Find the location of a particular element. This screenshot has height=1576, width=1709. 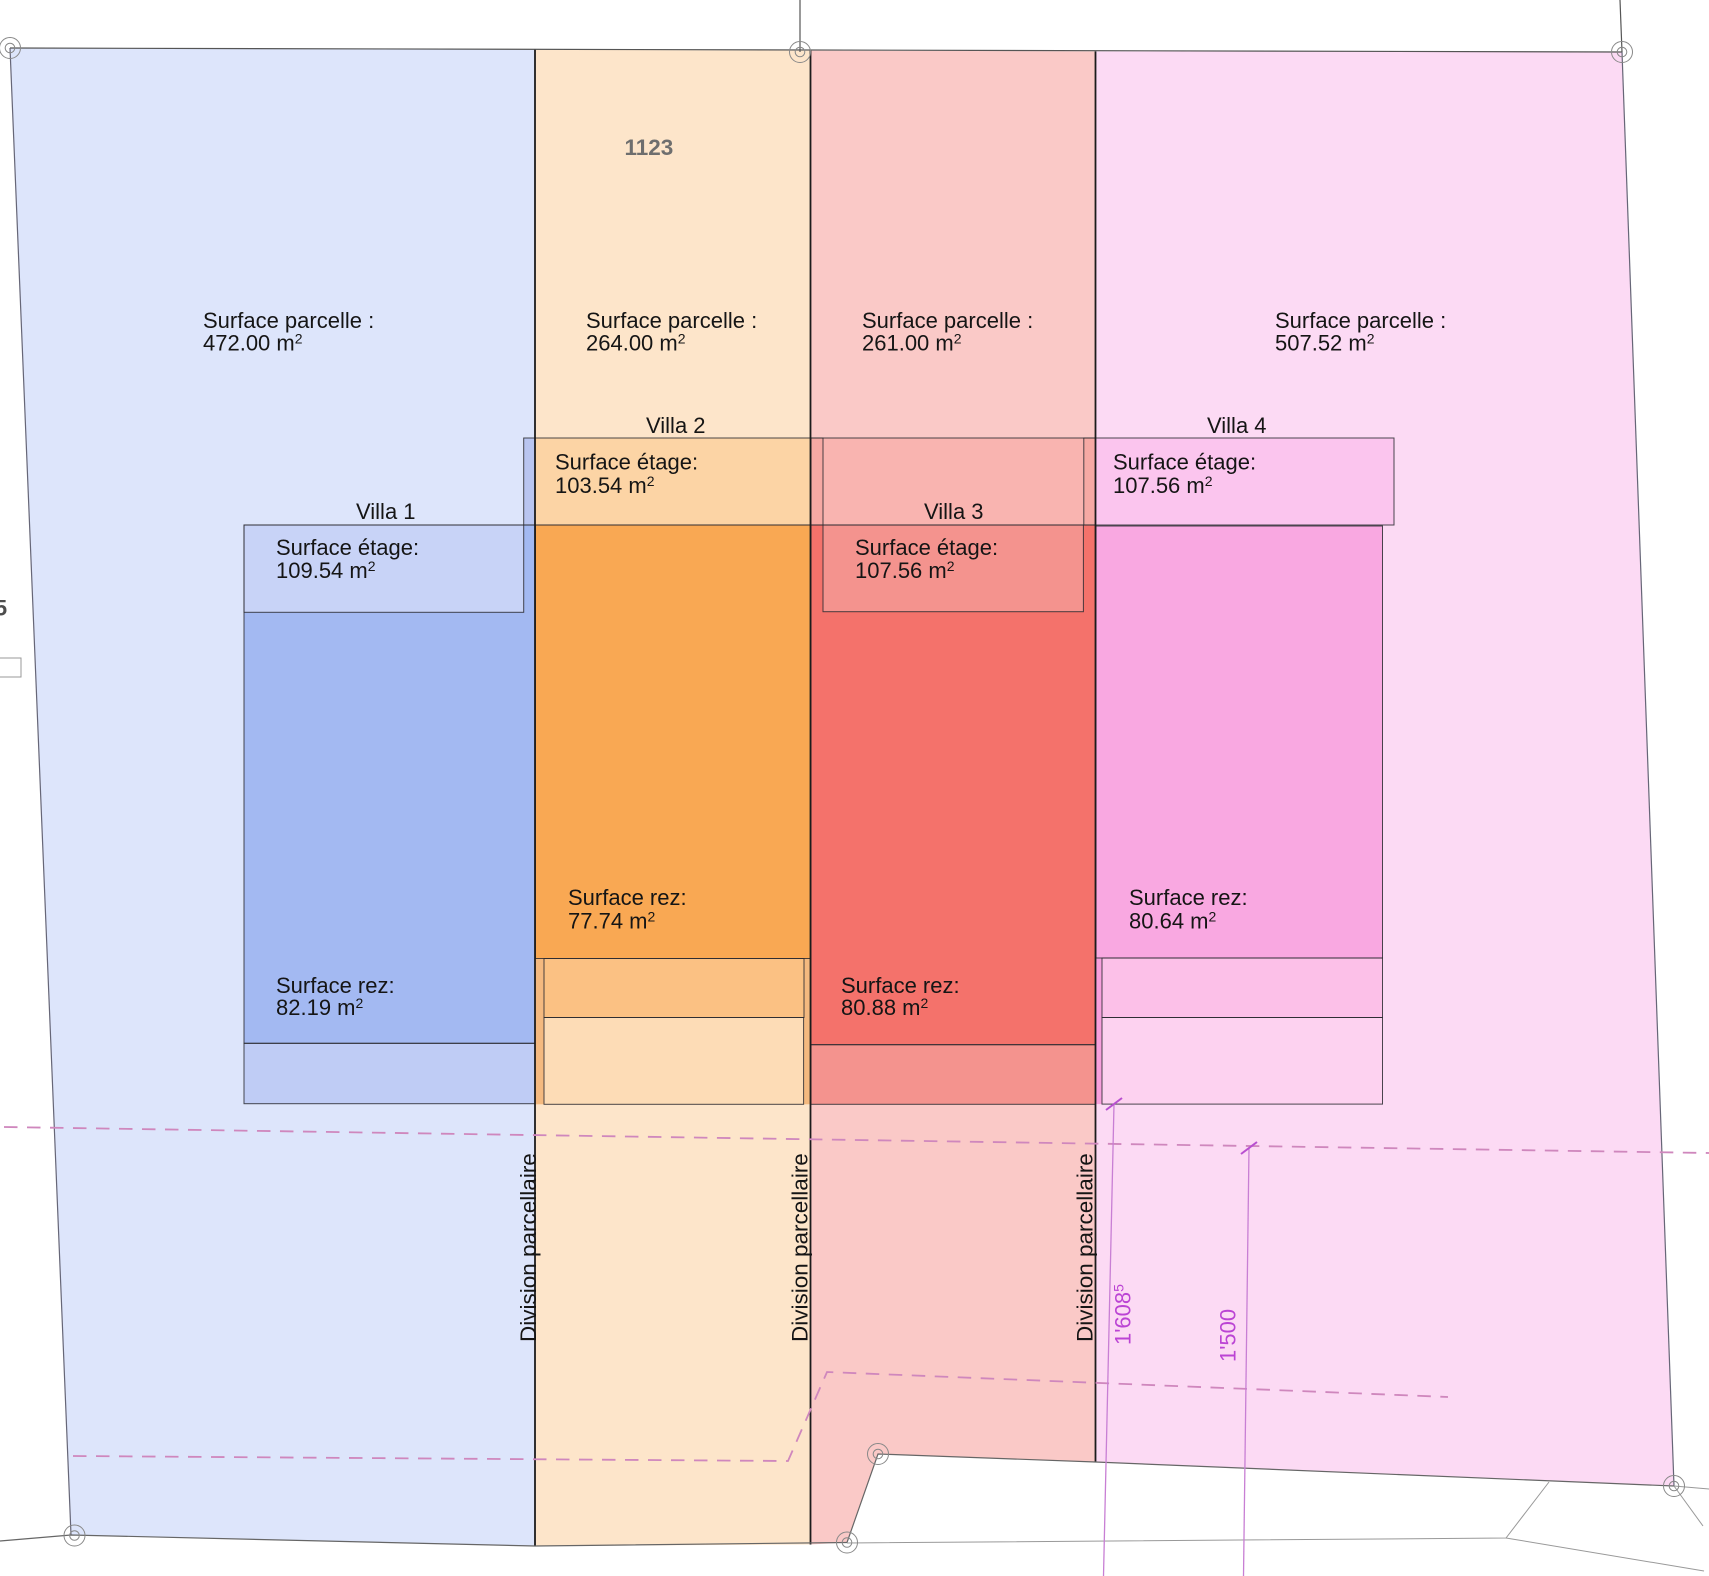

svg-text: 1'500 is located at coordinates (1228, 1335).